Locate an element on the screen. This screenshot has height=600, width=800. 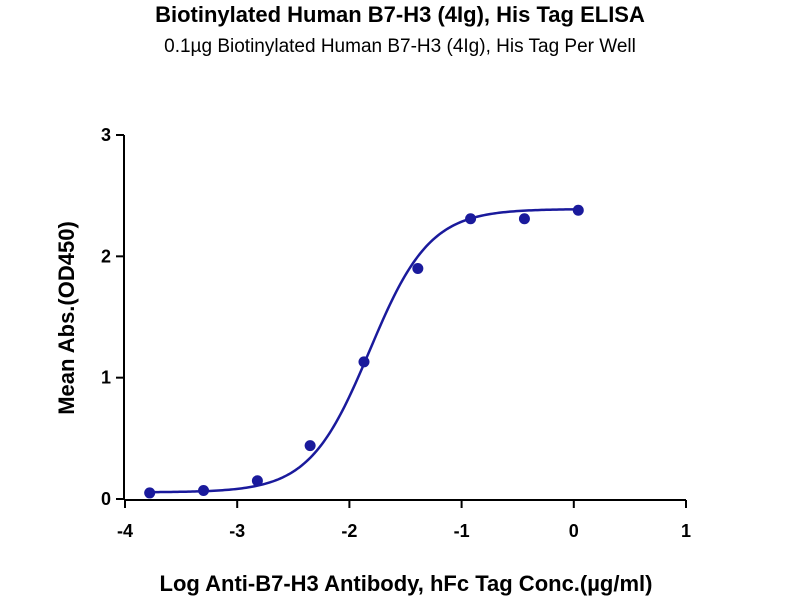
x-tick-label: 0 is located at coordinates (574, 531).